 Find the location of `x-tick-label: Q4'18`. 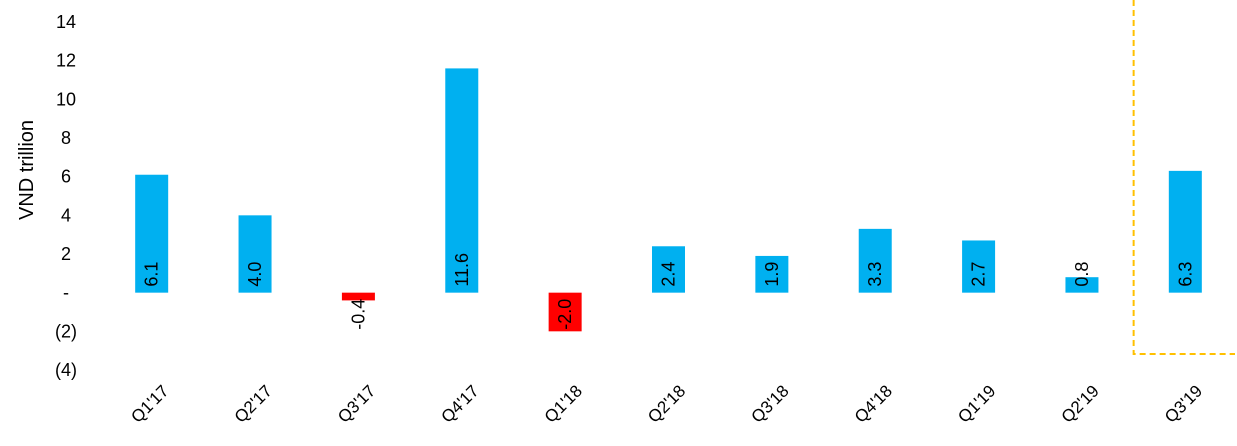

x-tick-label: Q4'18 is located at coordinates (873, 403).